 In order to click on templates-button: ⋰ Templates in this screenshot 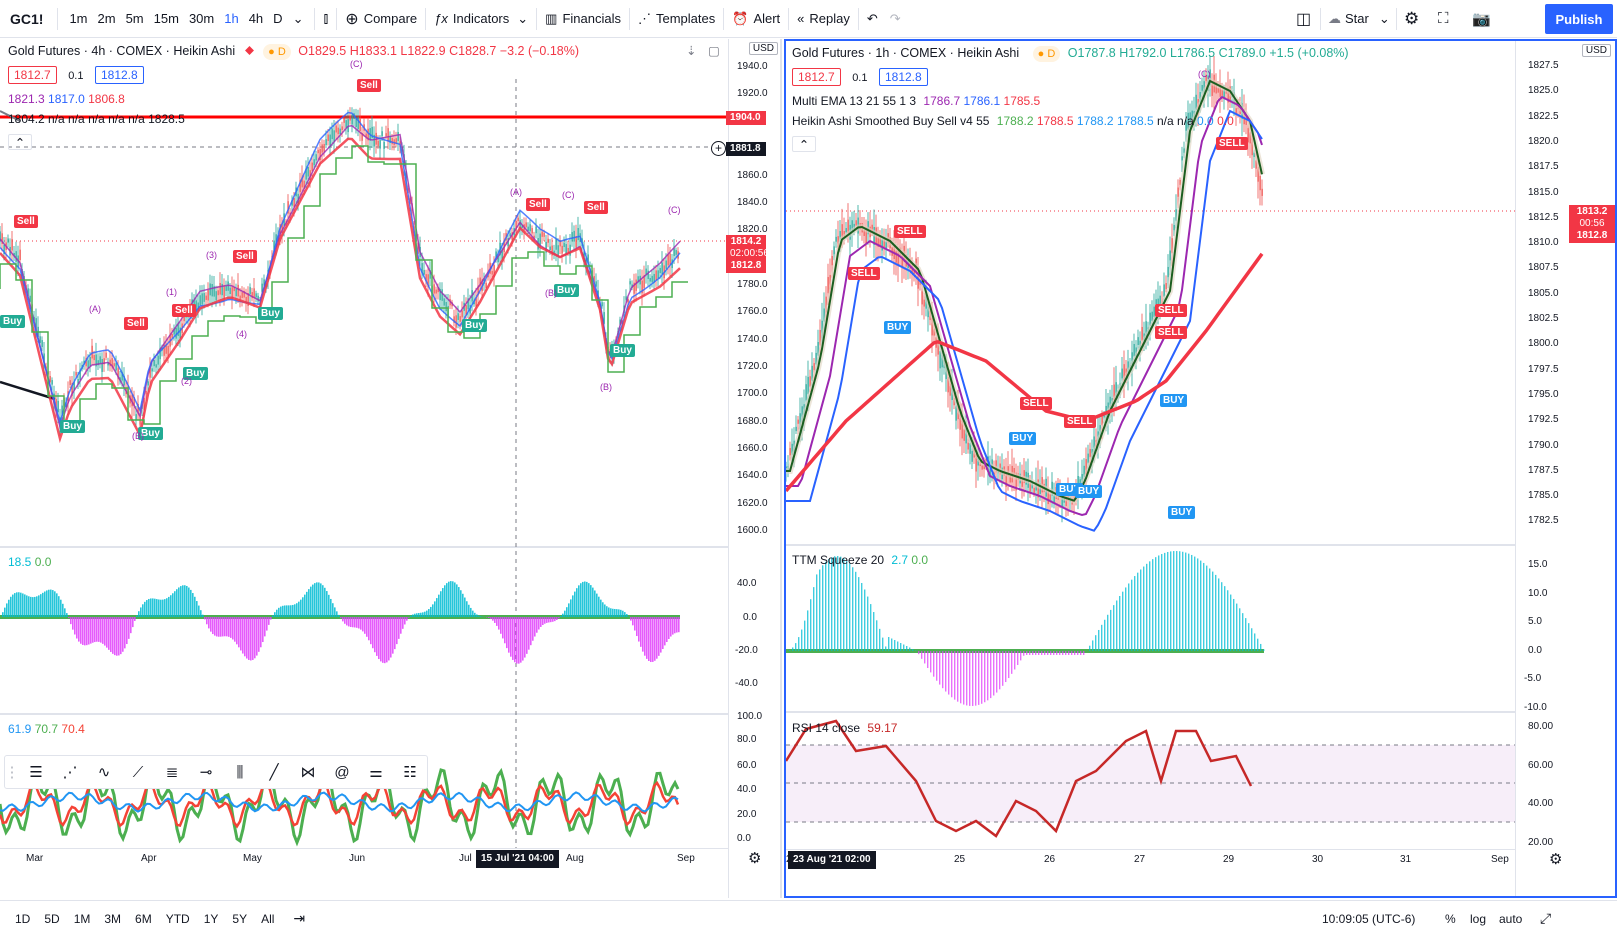, I will do `click(676, 19)`.